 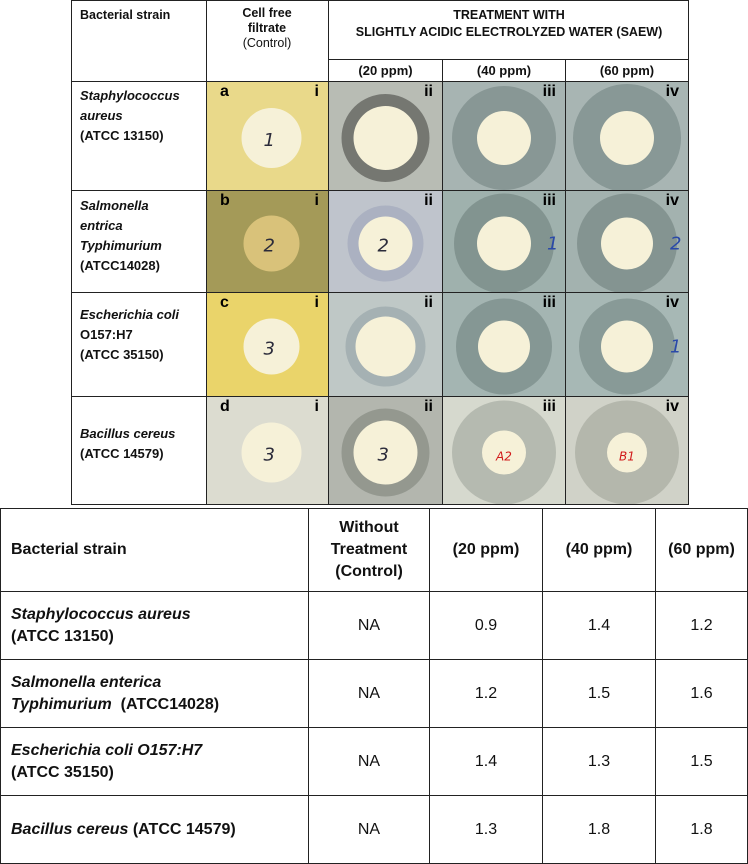 What do you see at coordinates (599, 693) in the screenshot?
I see `table-cell-40ppm: 1.5` at bounding box center [599, 693].